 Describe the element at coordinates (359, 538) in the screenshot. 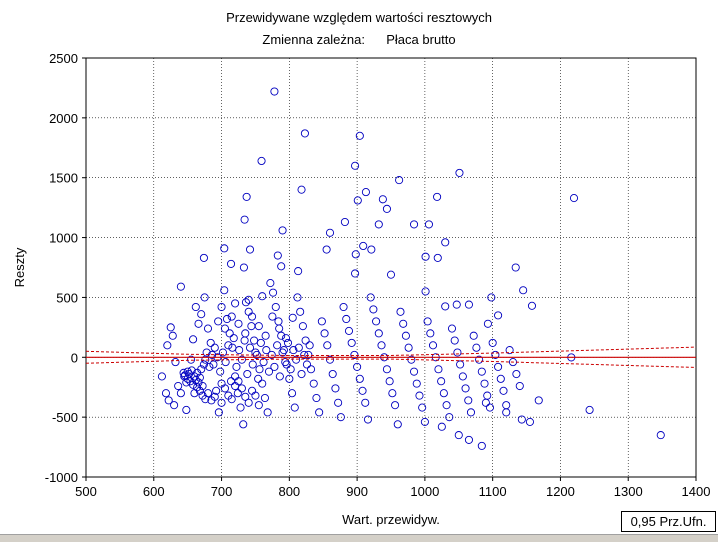

I see `status-strip` at that location.